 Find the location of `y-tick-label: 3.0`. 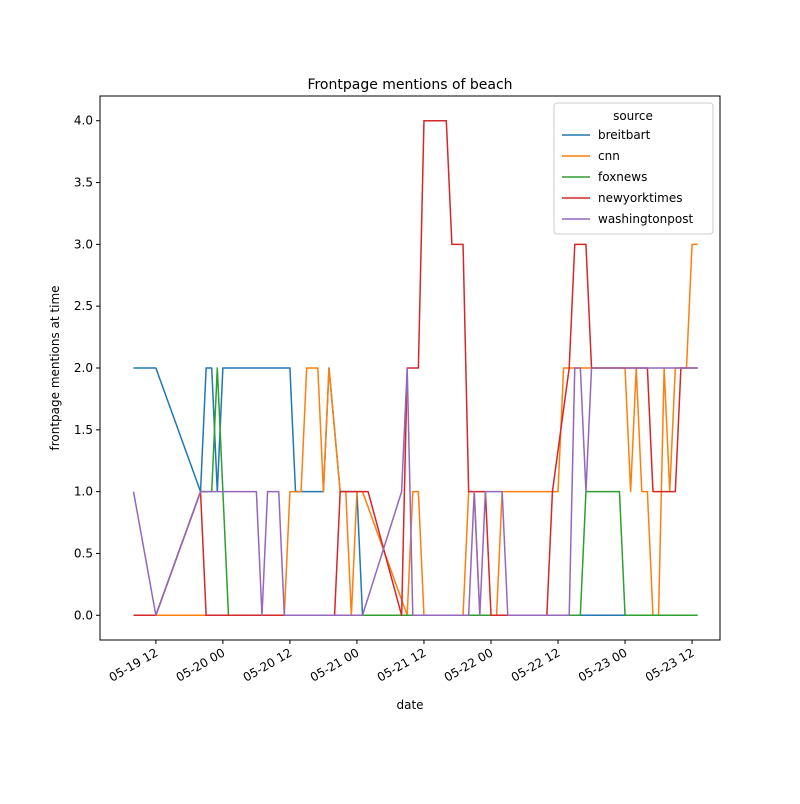

y-tick-label: 3.0 is located at coordinates (83, 244).